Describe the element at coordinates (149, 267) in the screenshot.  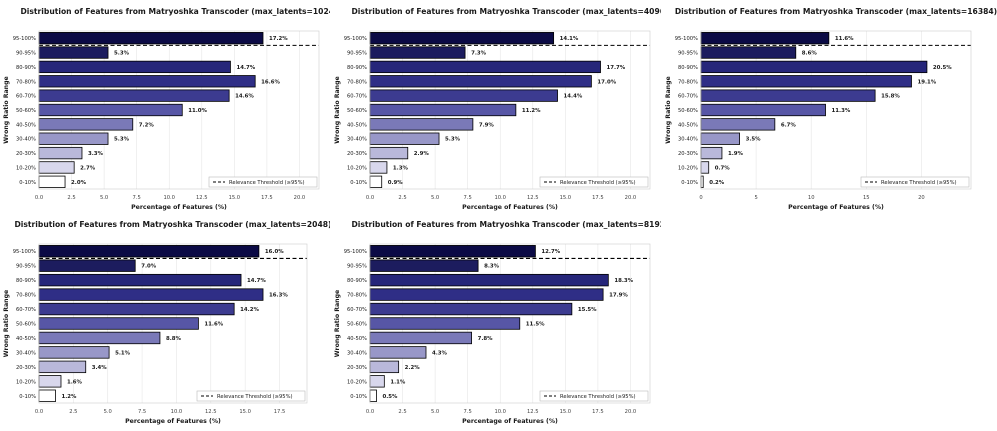
I see `value-label: 7.0%` at that location.